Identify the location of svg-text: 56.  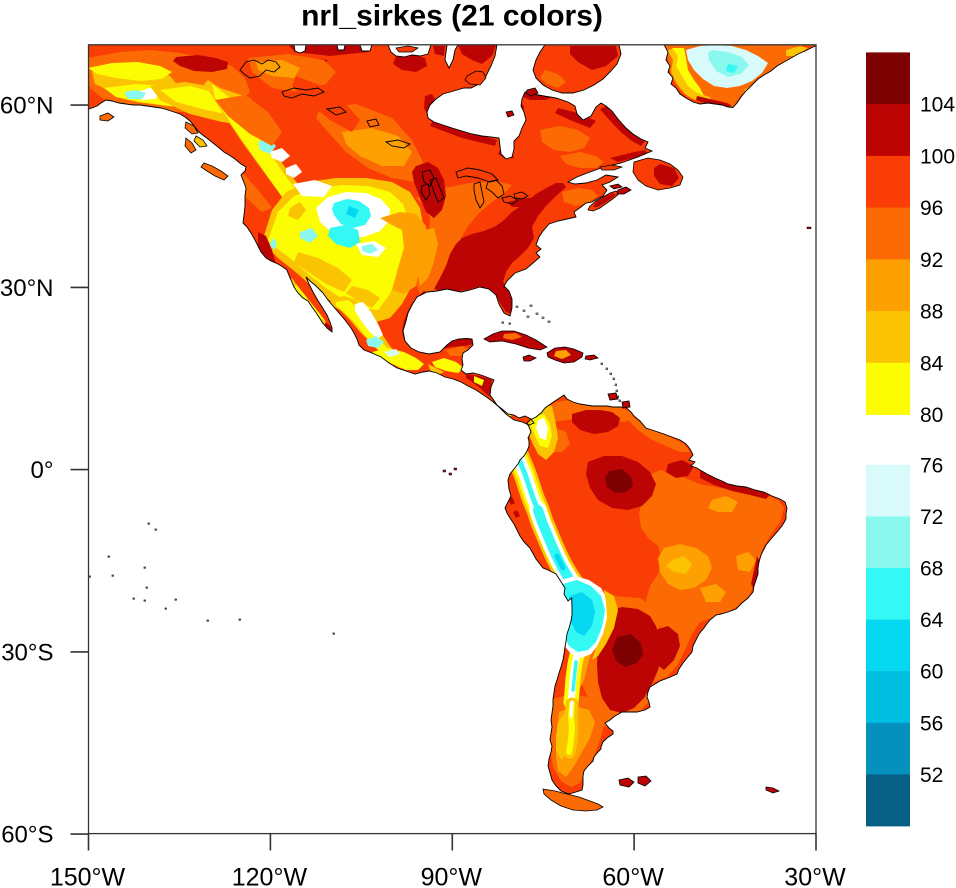
(931, 723).